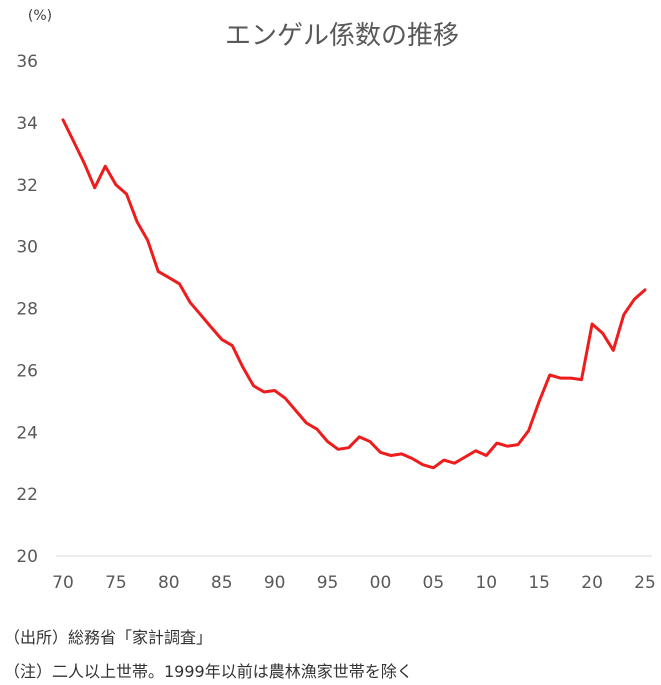 The image size is (661, 685). I want to click on x-tick-label: 00, so click(381, 583).